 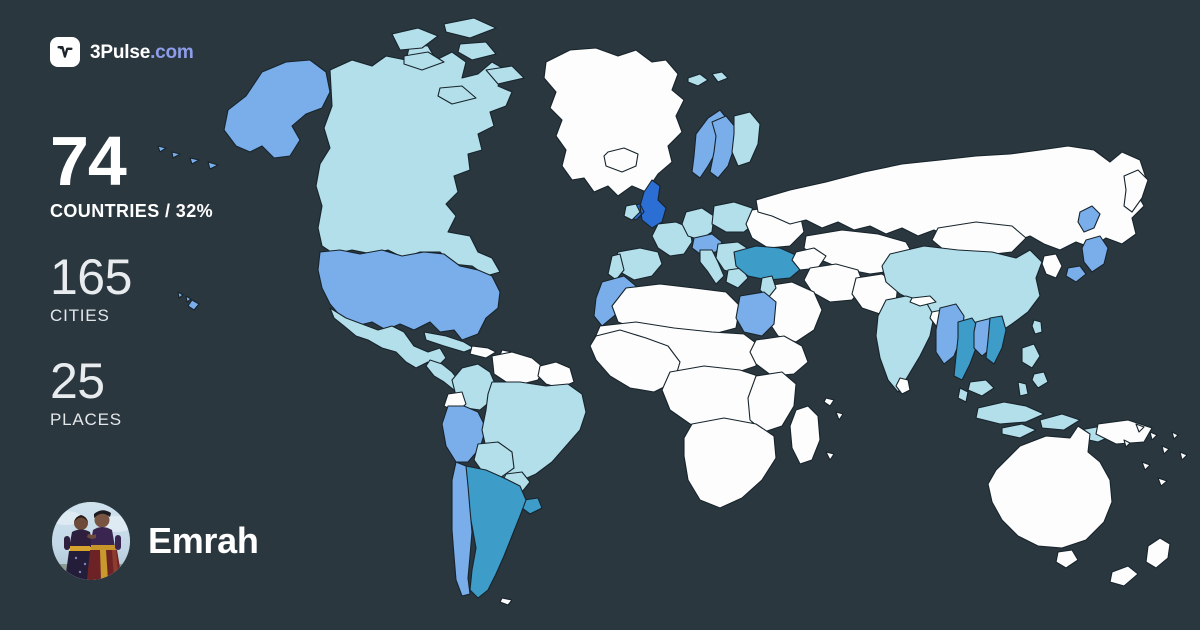 What do you see at coordinates (65, 52) in the screenshot?
I see `pulse-check-logo-icon` at bounding box center [65, 52].